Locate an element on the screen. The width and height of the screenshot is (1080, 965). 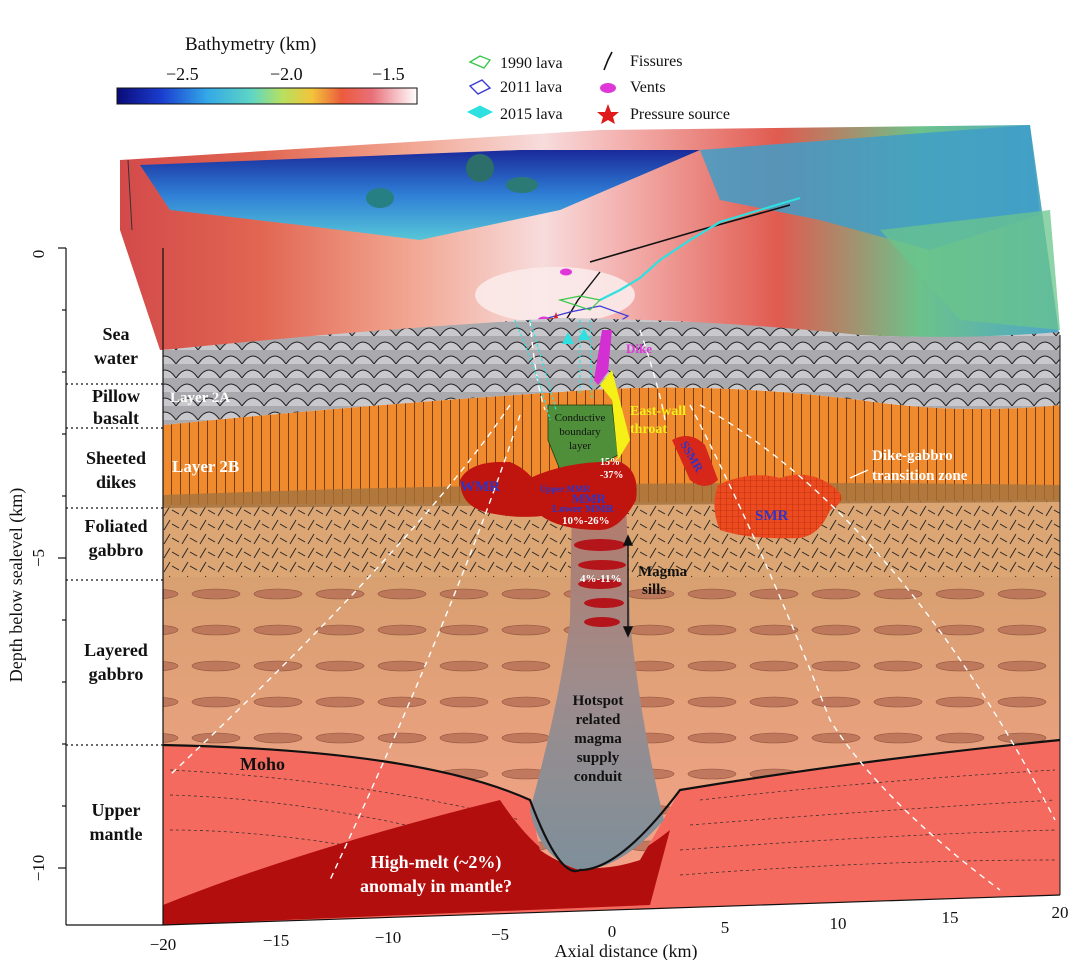
high-melt-label: High-melt (~2%) is located at coordinates (436, 862).